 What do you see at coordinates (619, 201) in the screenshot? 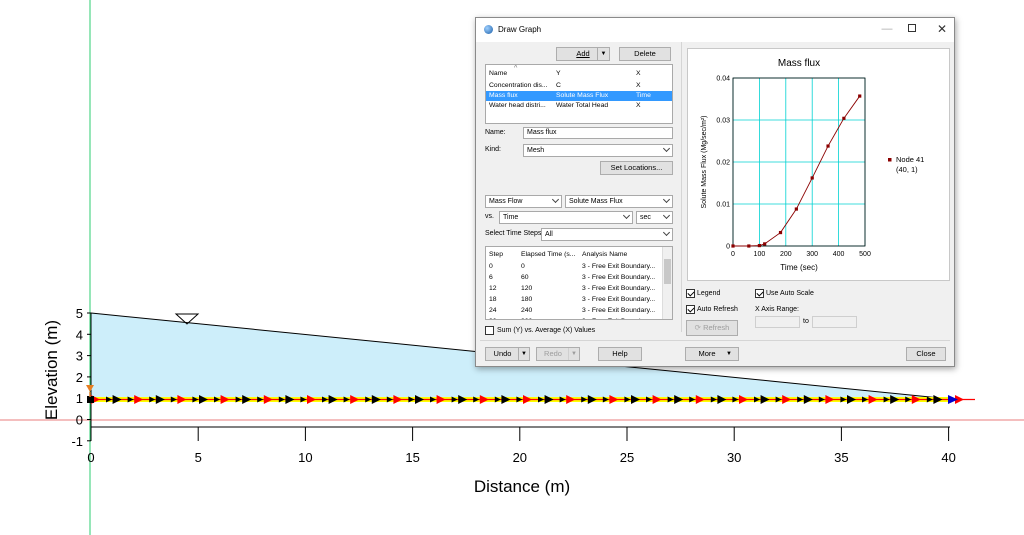
I see `quantity-select: Solute Mass Flux` at bounding box center [619, 201].